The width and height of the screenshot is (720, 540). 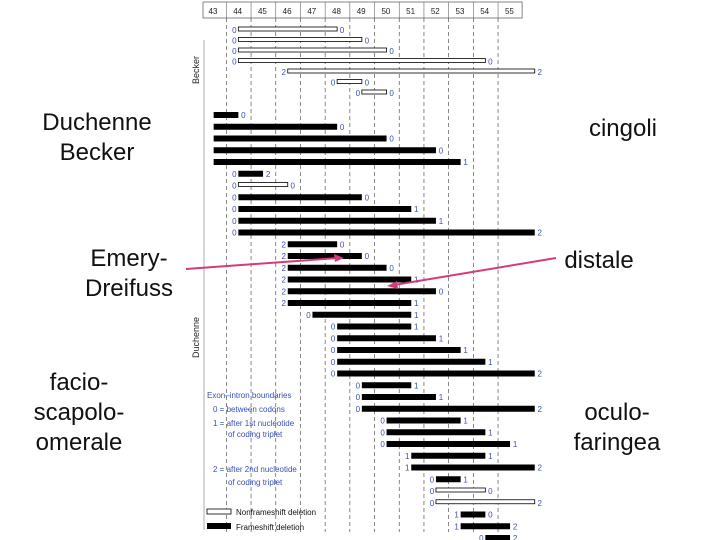 I want to click on exon-label: 47, so click(x=311, y=11).